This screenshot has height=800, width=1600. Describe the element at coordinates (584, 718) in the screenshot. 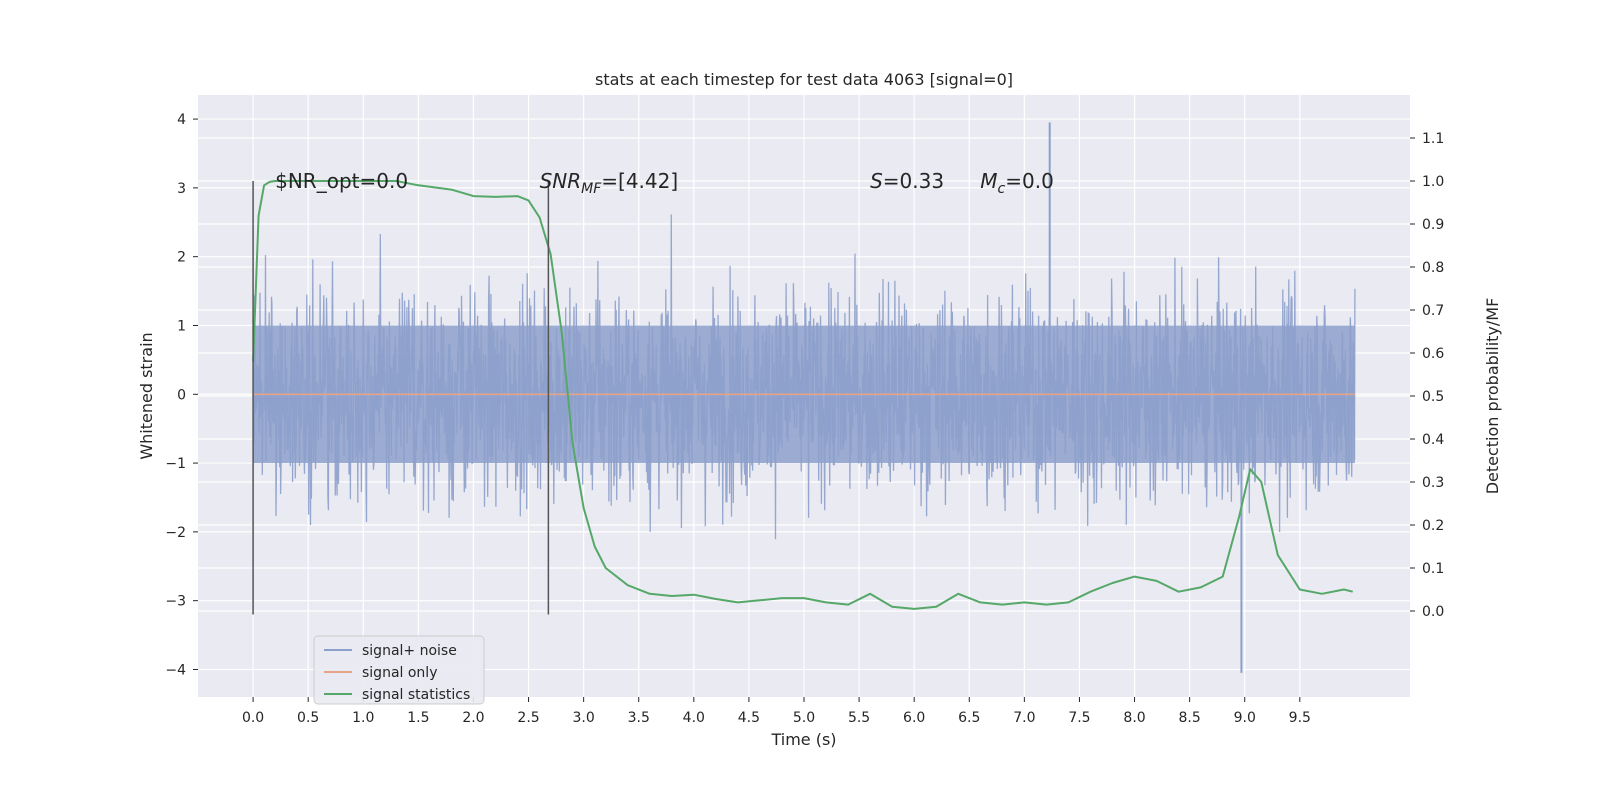

I see `x-tick-label: 3.0` at that location.